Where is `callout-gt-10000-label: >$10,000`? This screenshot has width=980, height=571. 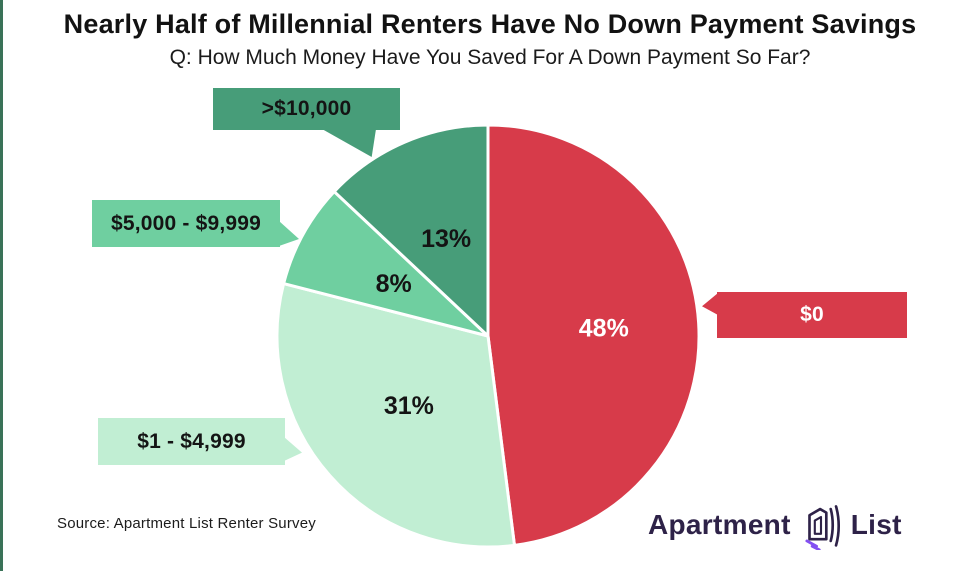
callout-gt-10000-label: >$10,000 is located at coordinates (306, 108).